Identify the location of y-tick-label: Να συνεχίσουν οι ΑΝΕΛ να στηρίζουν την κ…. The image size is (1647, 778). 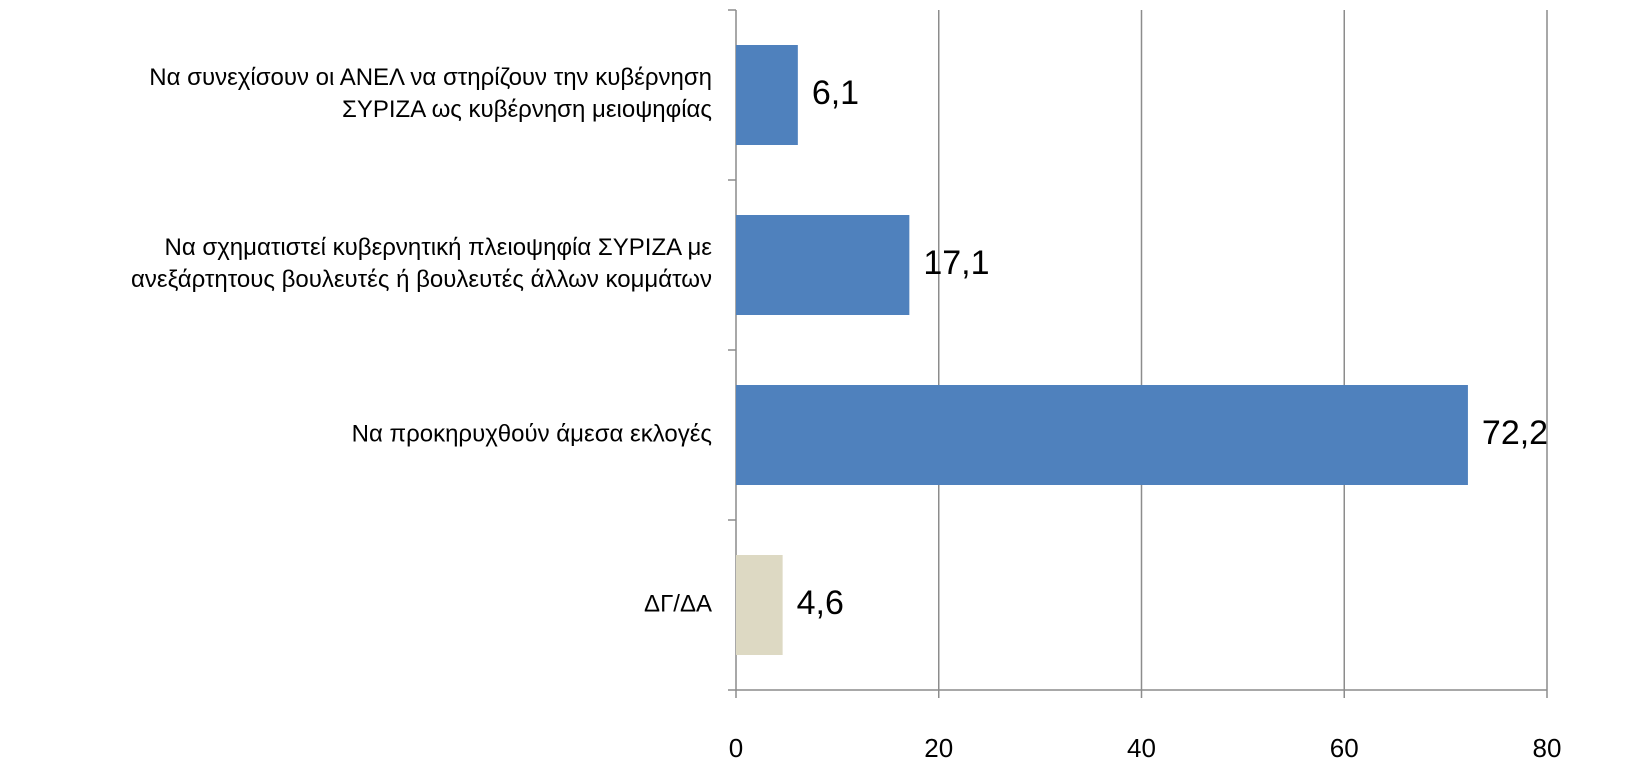
(430, 93).